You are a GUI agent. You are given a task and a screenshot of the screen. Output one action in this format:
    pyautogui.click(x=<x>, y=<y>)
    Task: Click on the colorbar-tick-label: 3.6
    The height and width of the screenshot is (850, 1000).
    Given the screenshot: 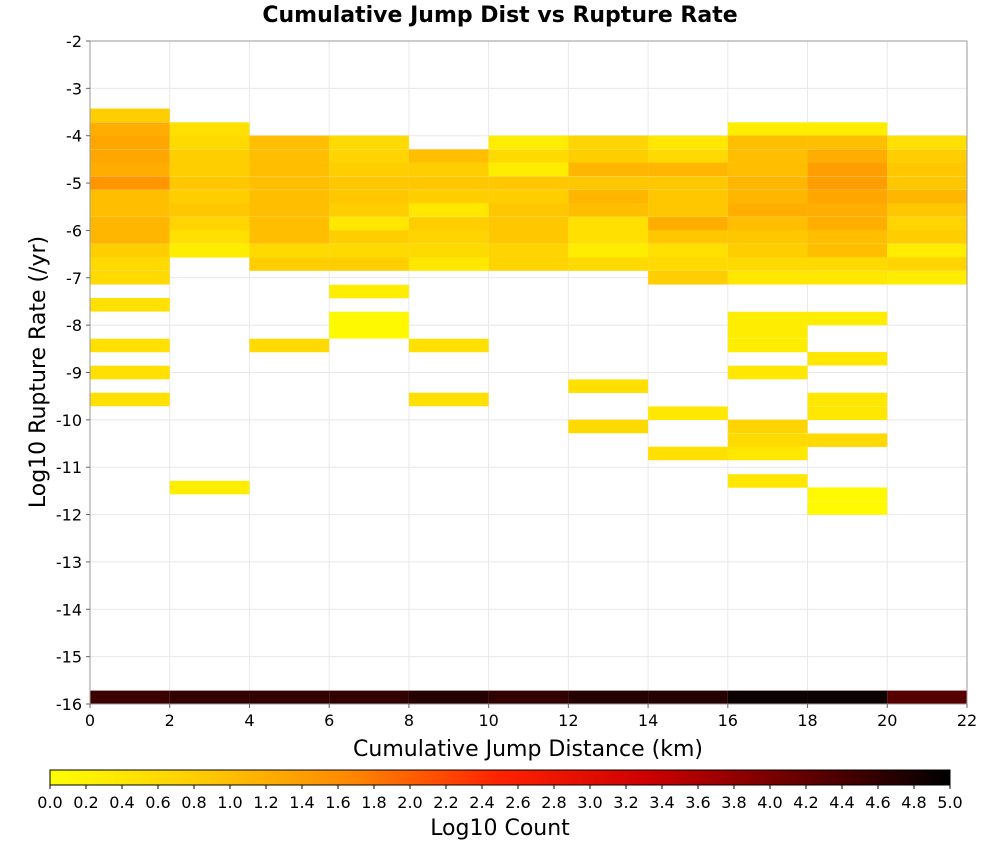 What is the action you would take?
    pyautogui.click(x=697, y=802)
    